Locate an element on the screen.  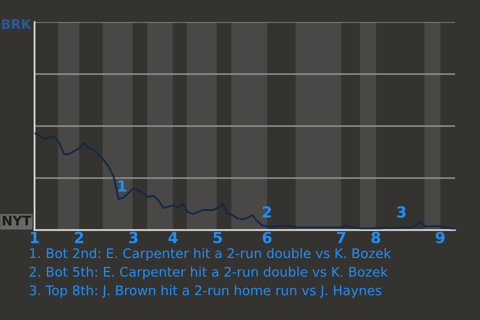
x-tick-label: 8 is located at coordinates (376, 238).